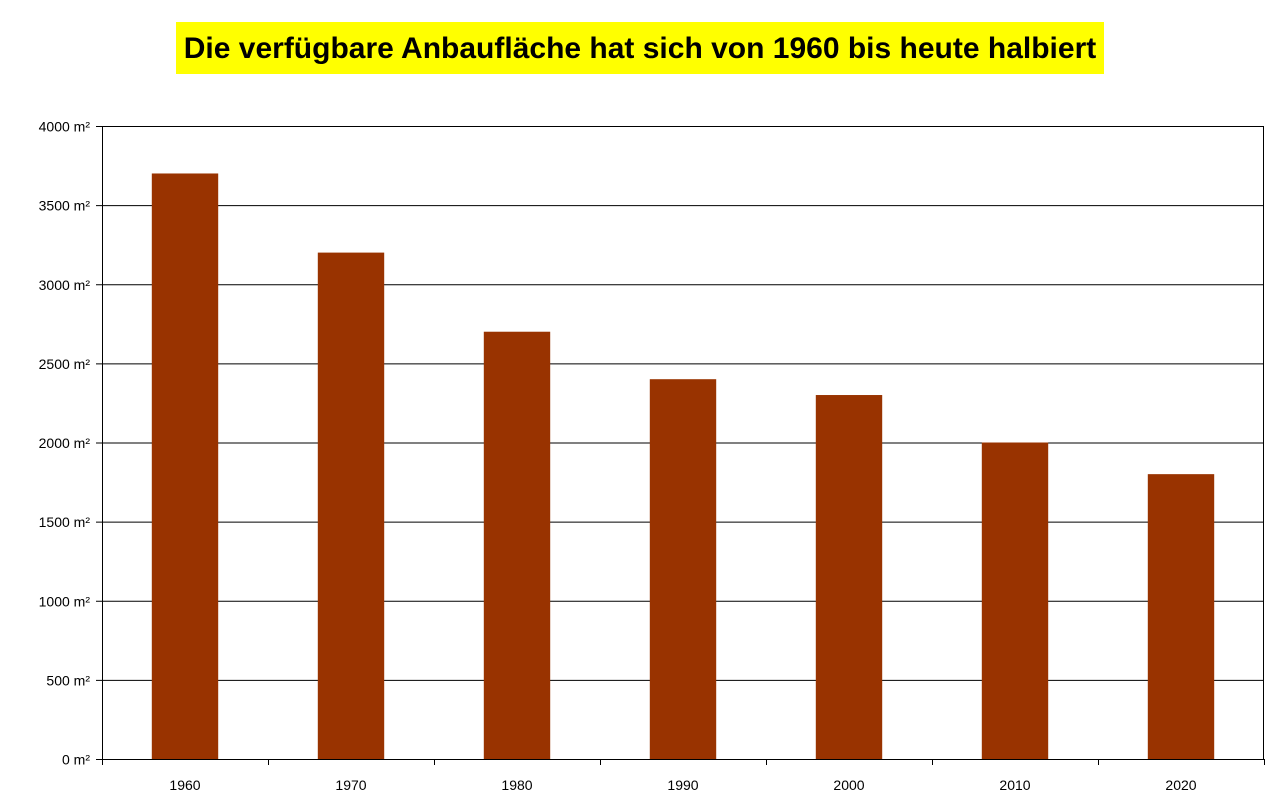 The height and width of the screenshot is (796, 1280). Describe the element at coordinates (848, 785) in the screenshot. I see `x-tick-label: 2000` at that location.